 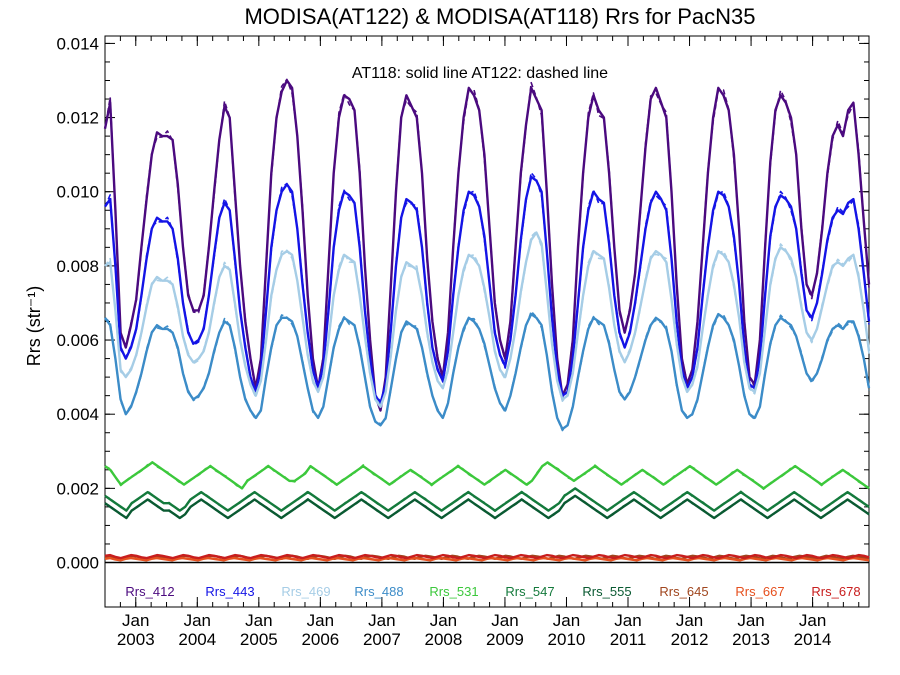 I want to click on legend-entry-rrs-412: Rrs_412, so click(x=149, y=591).